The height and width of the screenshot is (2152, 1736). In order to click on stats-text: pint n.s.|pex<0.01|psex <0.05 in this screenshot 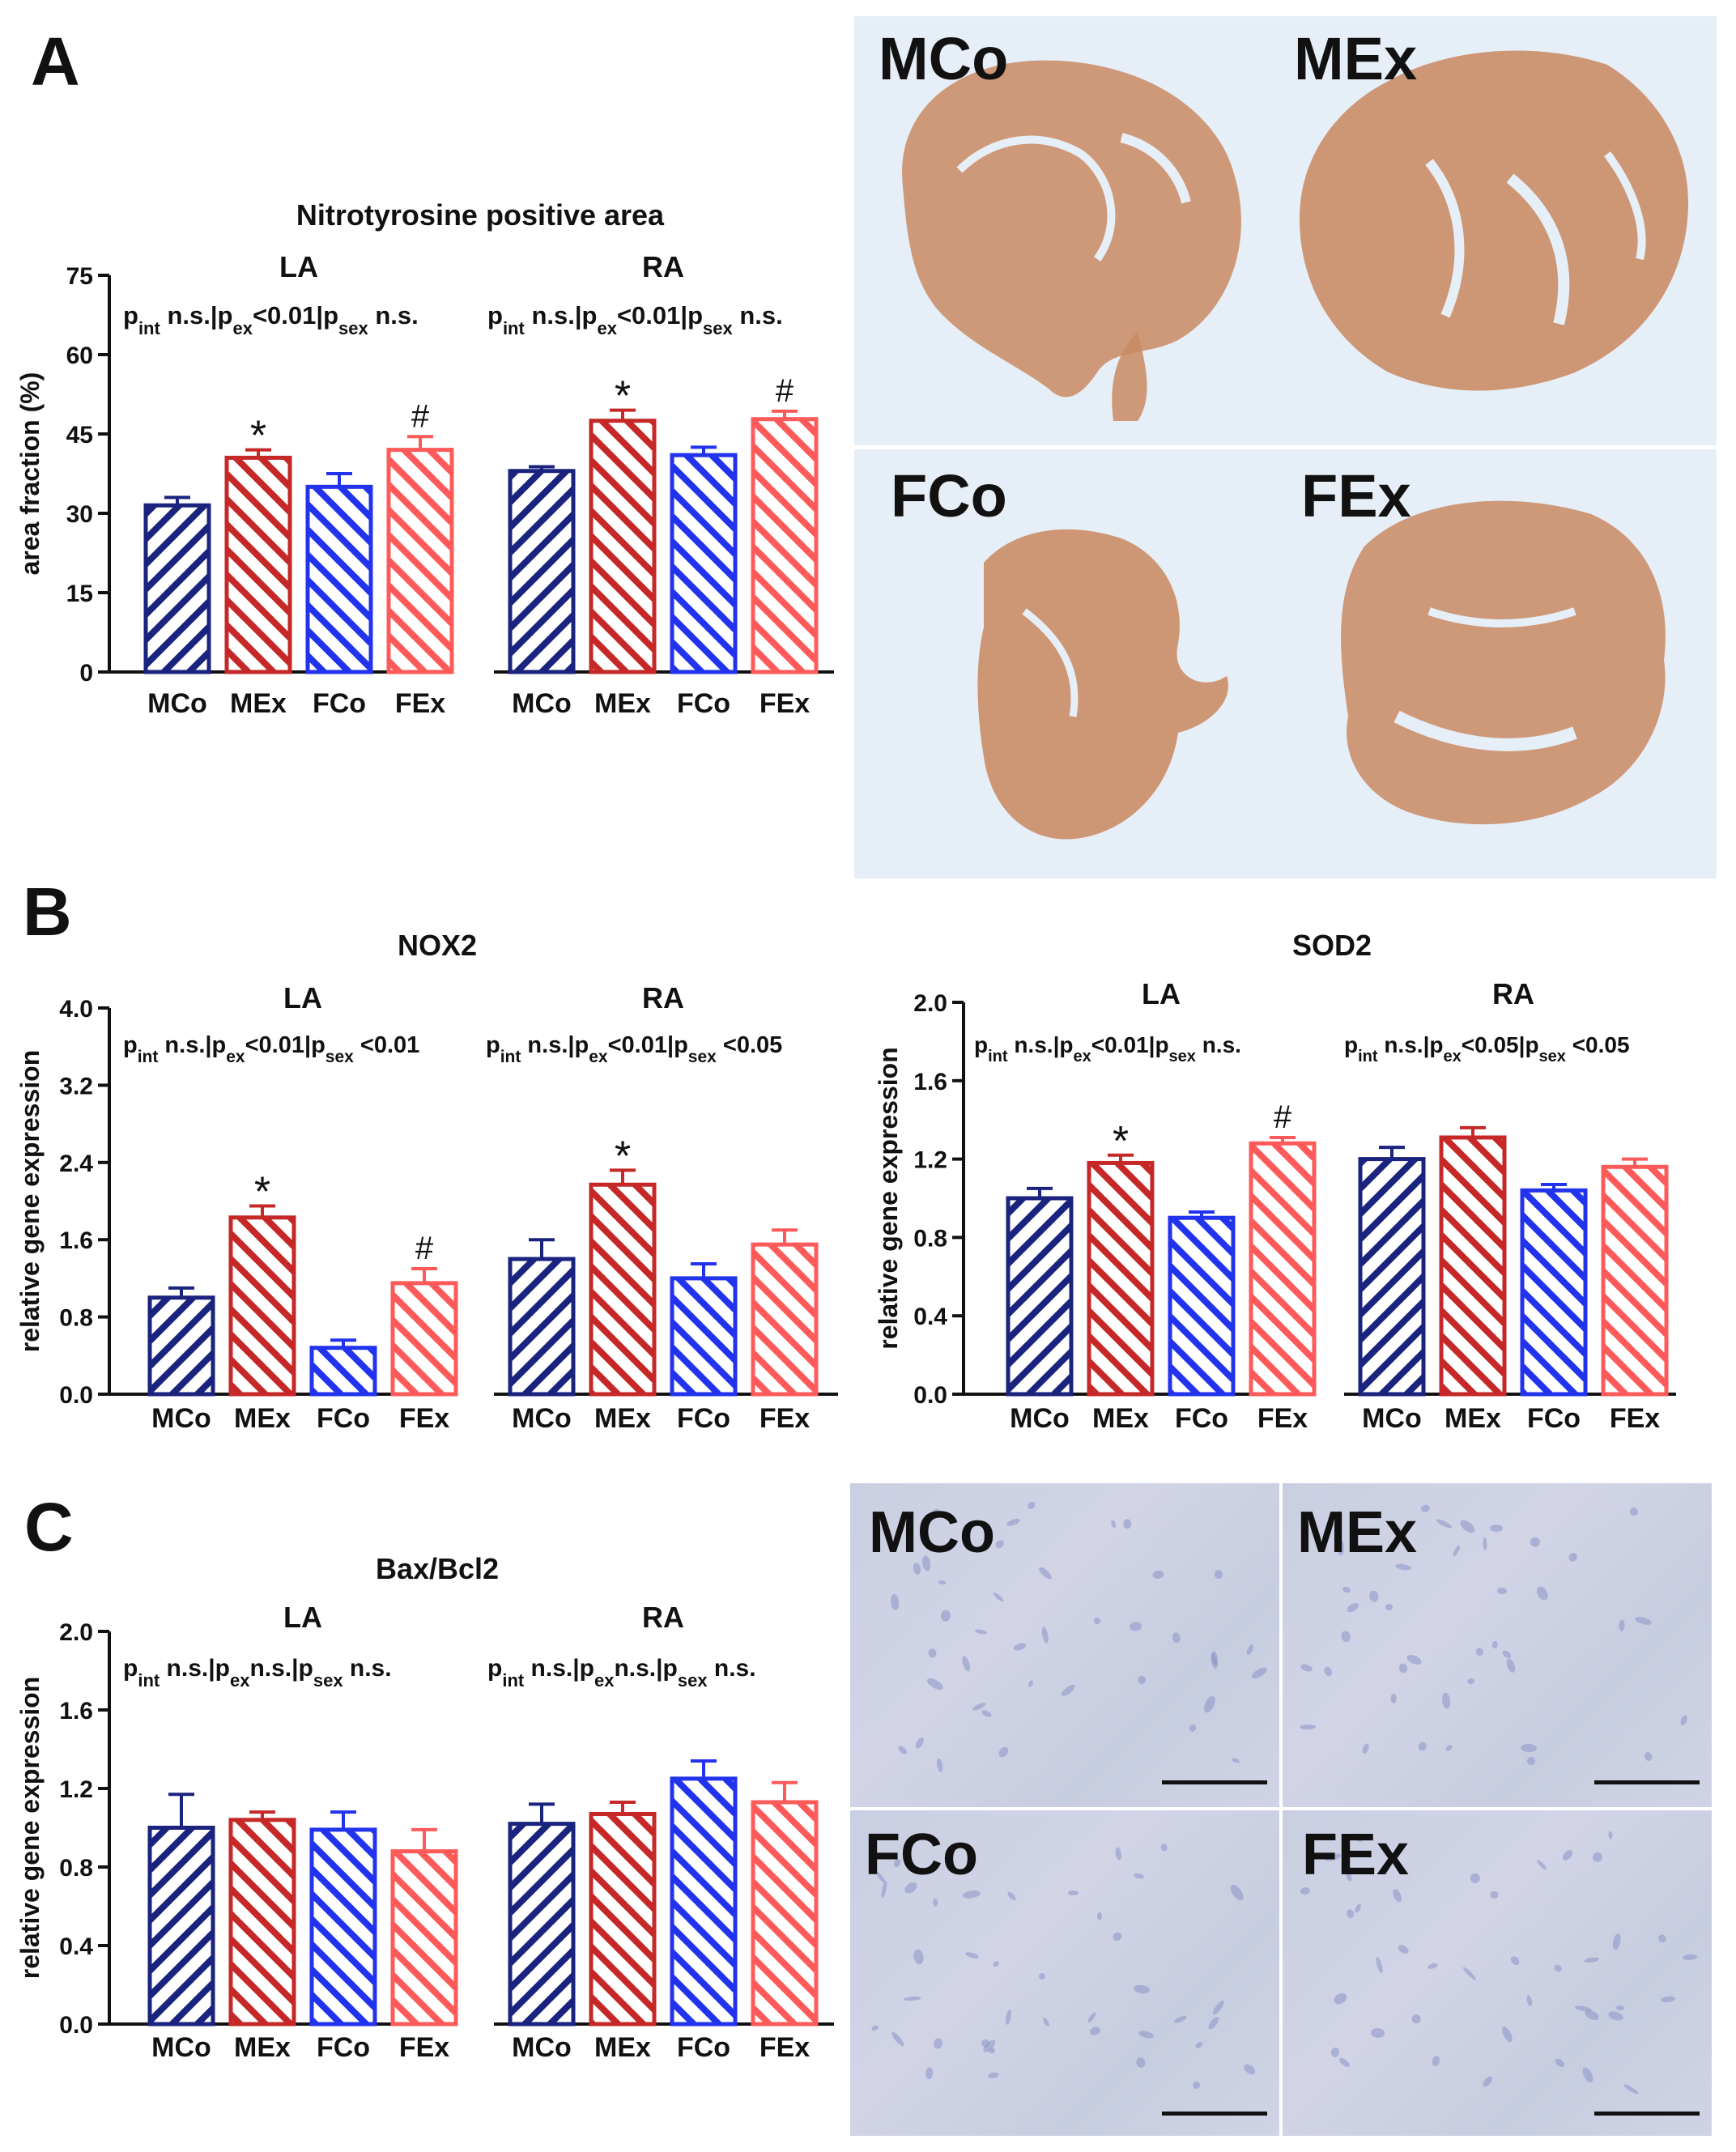, I will do `click(634, 1049)`.